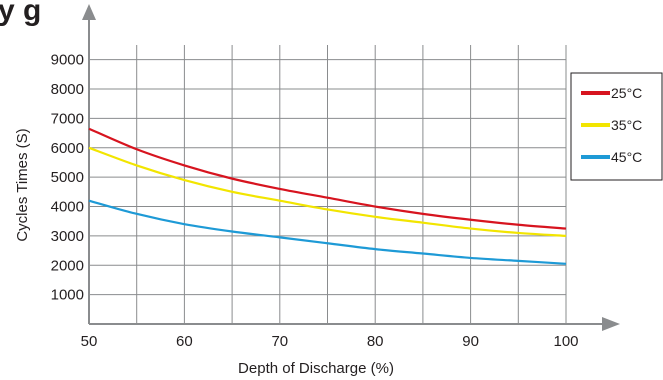 This screenshot has width=663, height=380. What do you see at coordinates (67, 118) in the screenshot?
I see `y-tick-label: 7000` at bounding box center [67, 118].